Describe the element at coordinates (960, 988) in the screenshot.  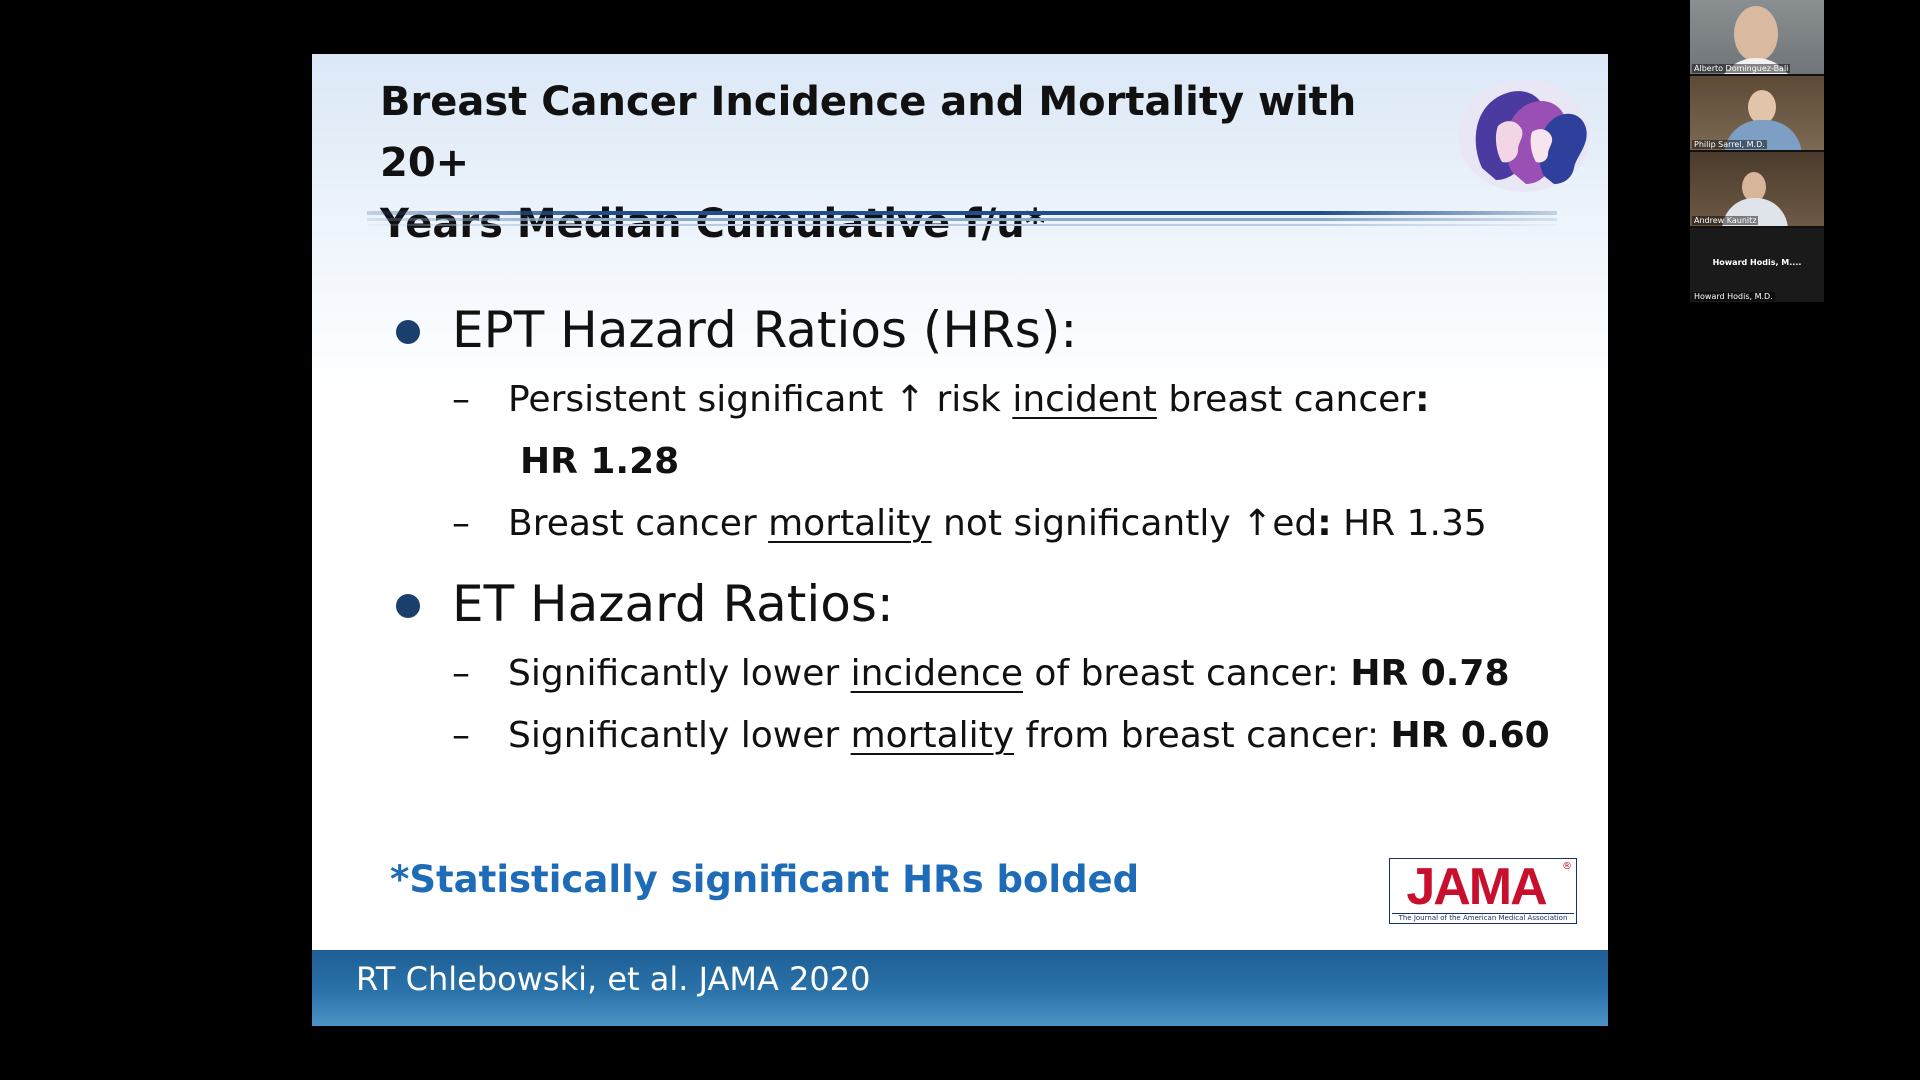
I see `footer-band: RT Chlebowski, et al. JAMA 2020` at that location.